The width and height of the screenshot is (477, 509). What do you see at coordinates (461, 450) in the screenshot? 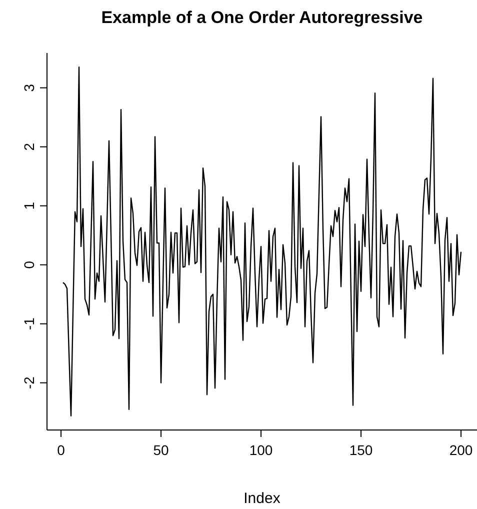
I see `x-tick-label: 200` at bounding box center [461, 450].